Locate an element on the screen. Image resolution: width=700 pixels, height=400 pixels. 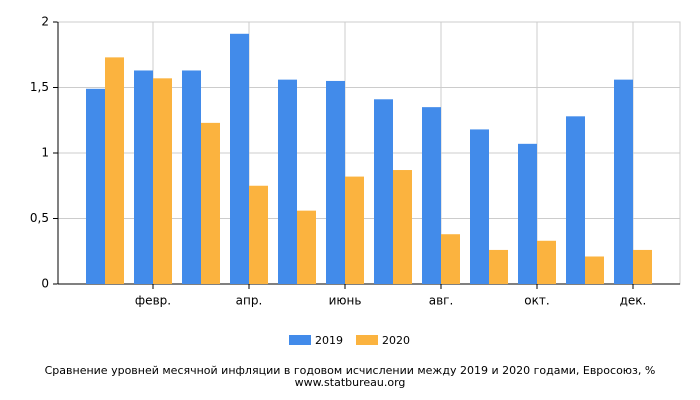
y-tick-label: 1 is located at coordinates (45, 153).